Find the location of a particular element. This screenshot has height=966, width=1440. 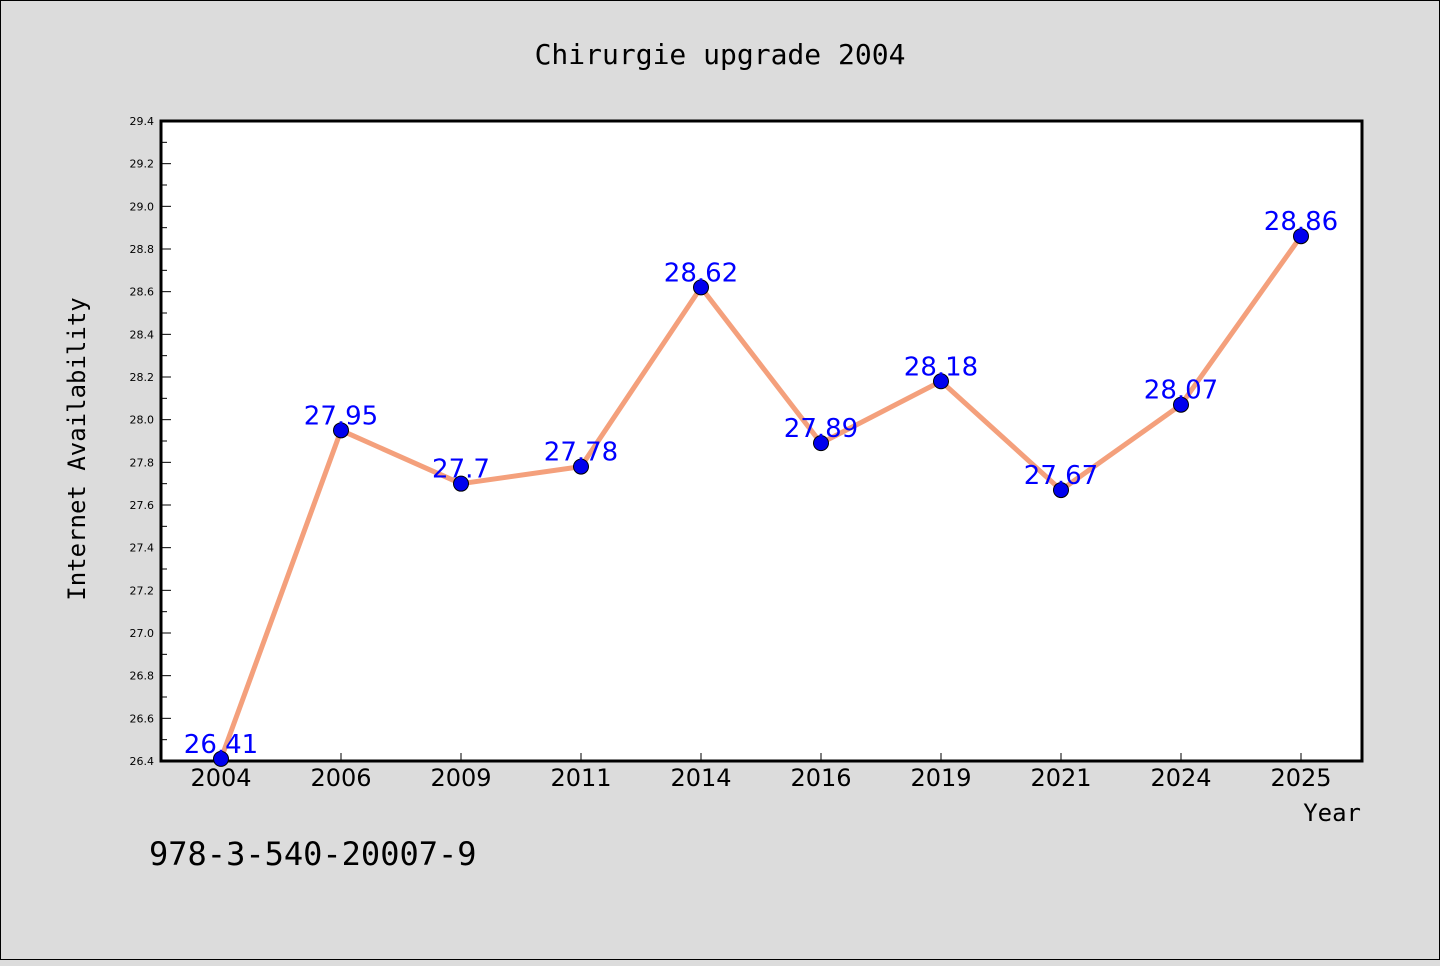

y-tick-label: 26.4 is located at coordinates (142, 761).